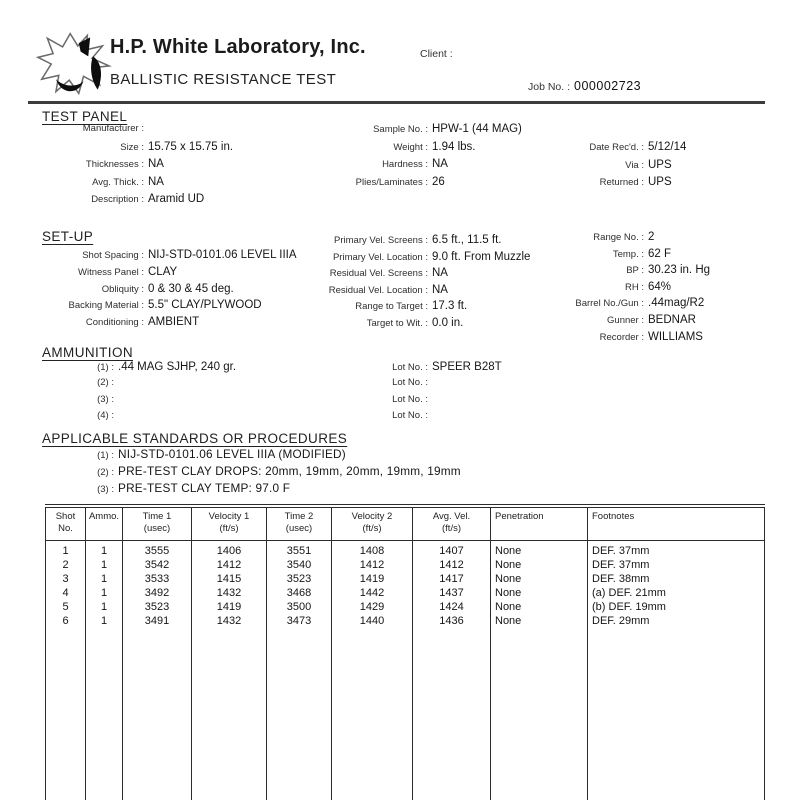  Describe the element at coordinates (388, 273) in the screenshot. I see `field-residual-vel-screens: Residual Vel. Screens : NA` at that location.